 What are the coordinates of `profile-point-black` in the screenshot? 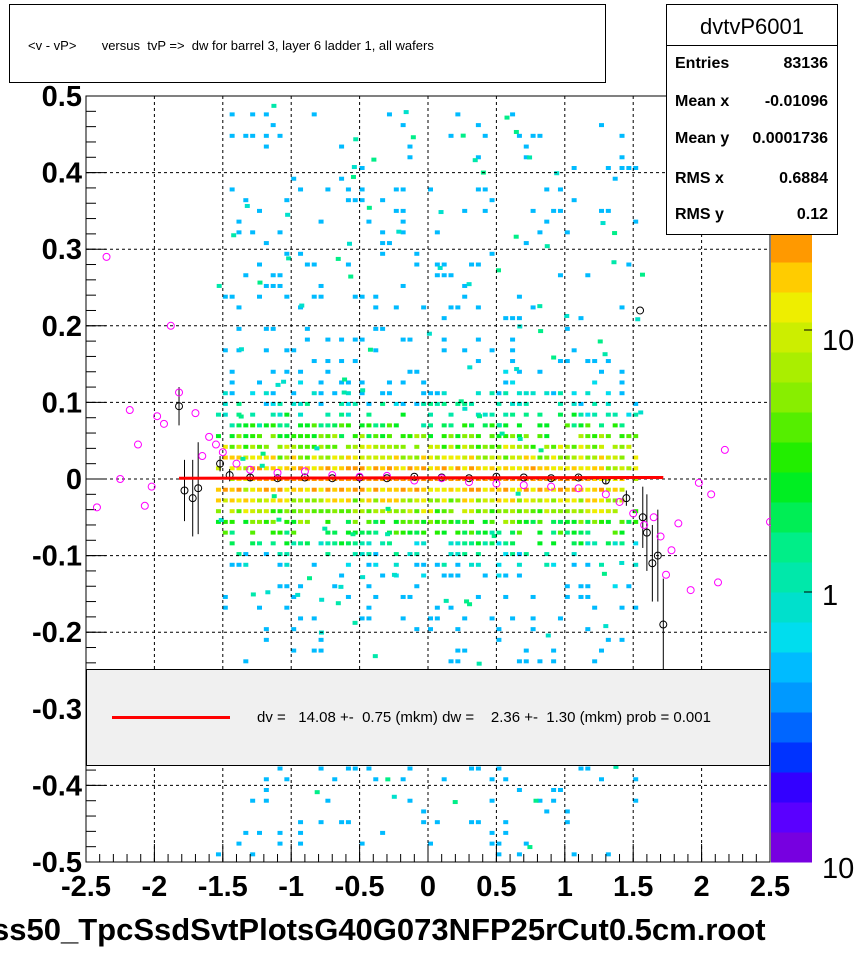 It's located at (646, 532).